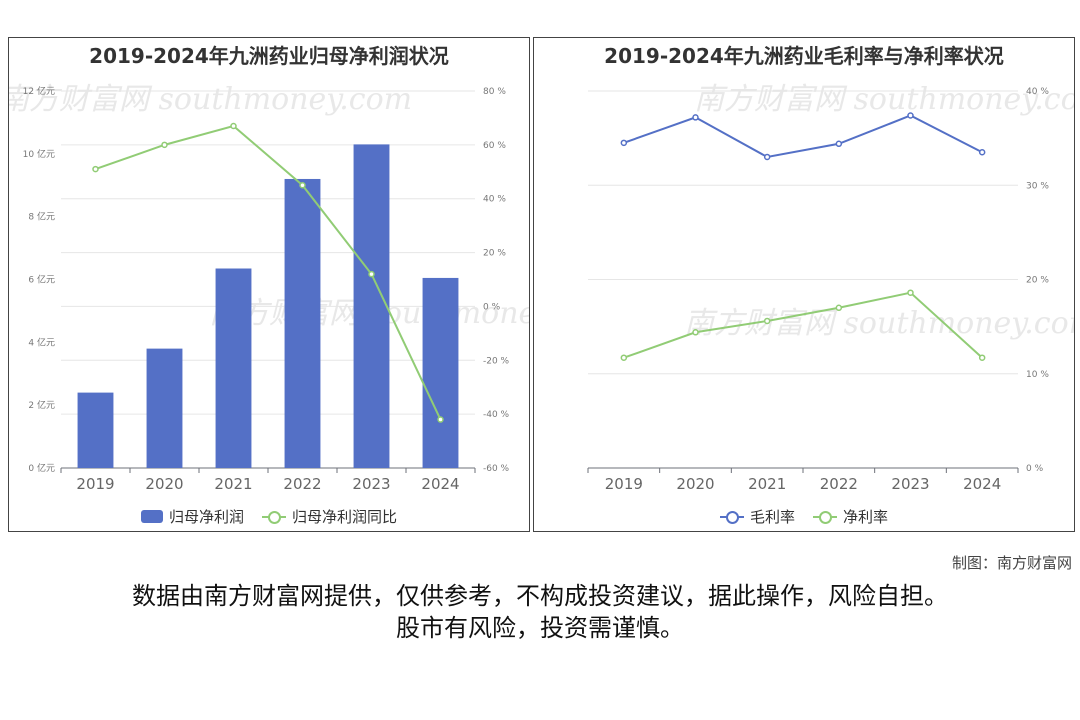  What do you see at coordinates (1037, 375) in the screenshot?
I see `y-right-tick-label: 10 %` at bounding box center [1037, 375].